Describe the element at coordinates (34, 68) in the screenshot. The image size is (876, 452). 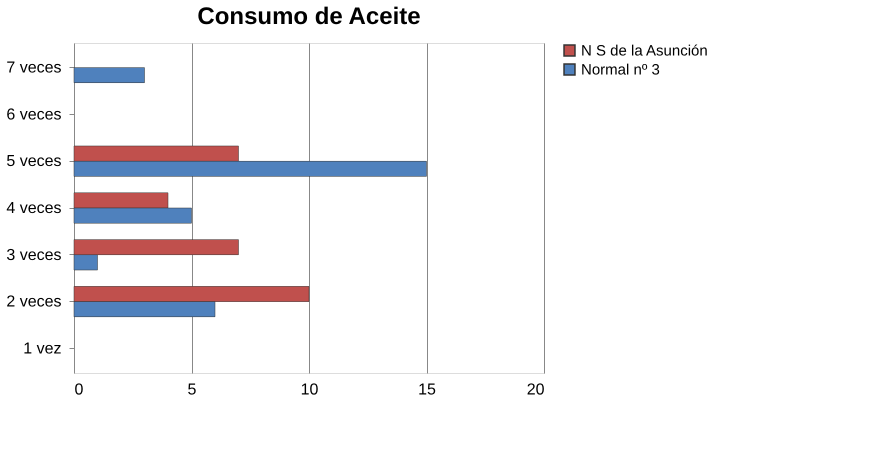
I see `y-tick-label: 7 veces` at that location.